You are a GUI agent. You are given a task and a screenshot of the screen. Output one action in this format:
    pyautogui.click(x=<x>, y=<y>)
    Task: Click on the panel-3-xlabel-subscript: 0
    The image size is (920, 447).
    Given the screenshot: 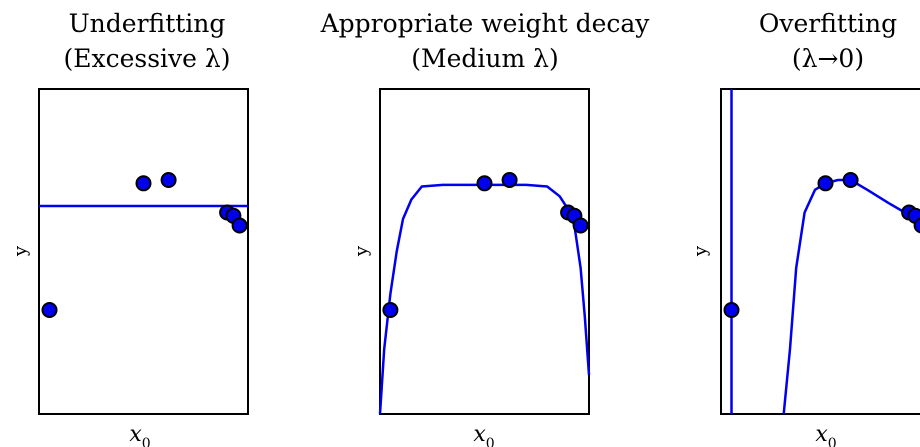 What is the action you would take?
    pyautogui.click(x=832, y=441)
    